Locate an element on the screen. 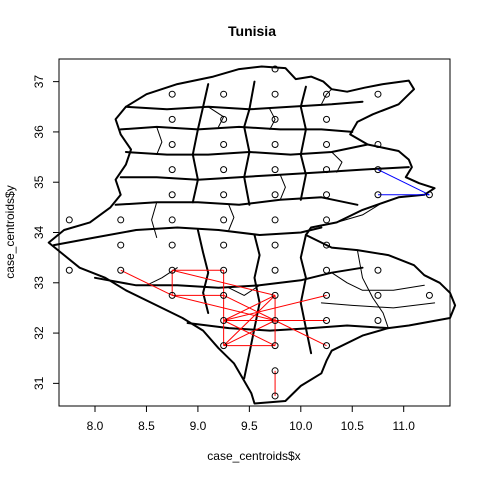  x-tick-label: 10.5 is located at coordinates (353, 426).